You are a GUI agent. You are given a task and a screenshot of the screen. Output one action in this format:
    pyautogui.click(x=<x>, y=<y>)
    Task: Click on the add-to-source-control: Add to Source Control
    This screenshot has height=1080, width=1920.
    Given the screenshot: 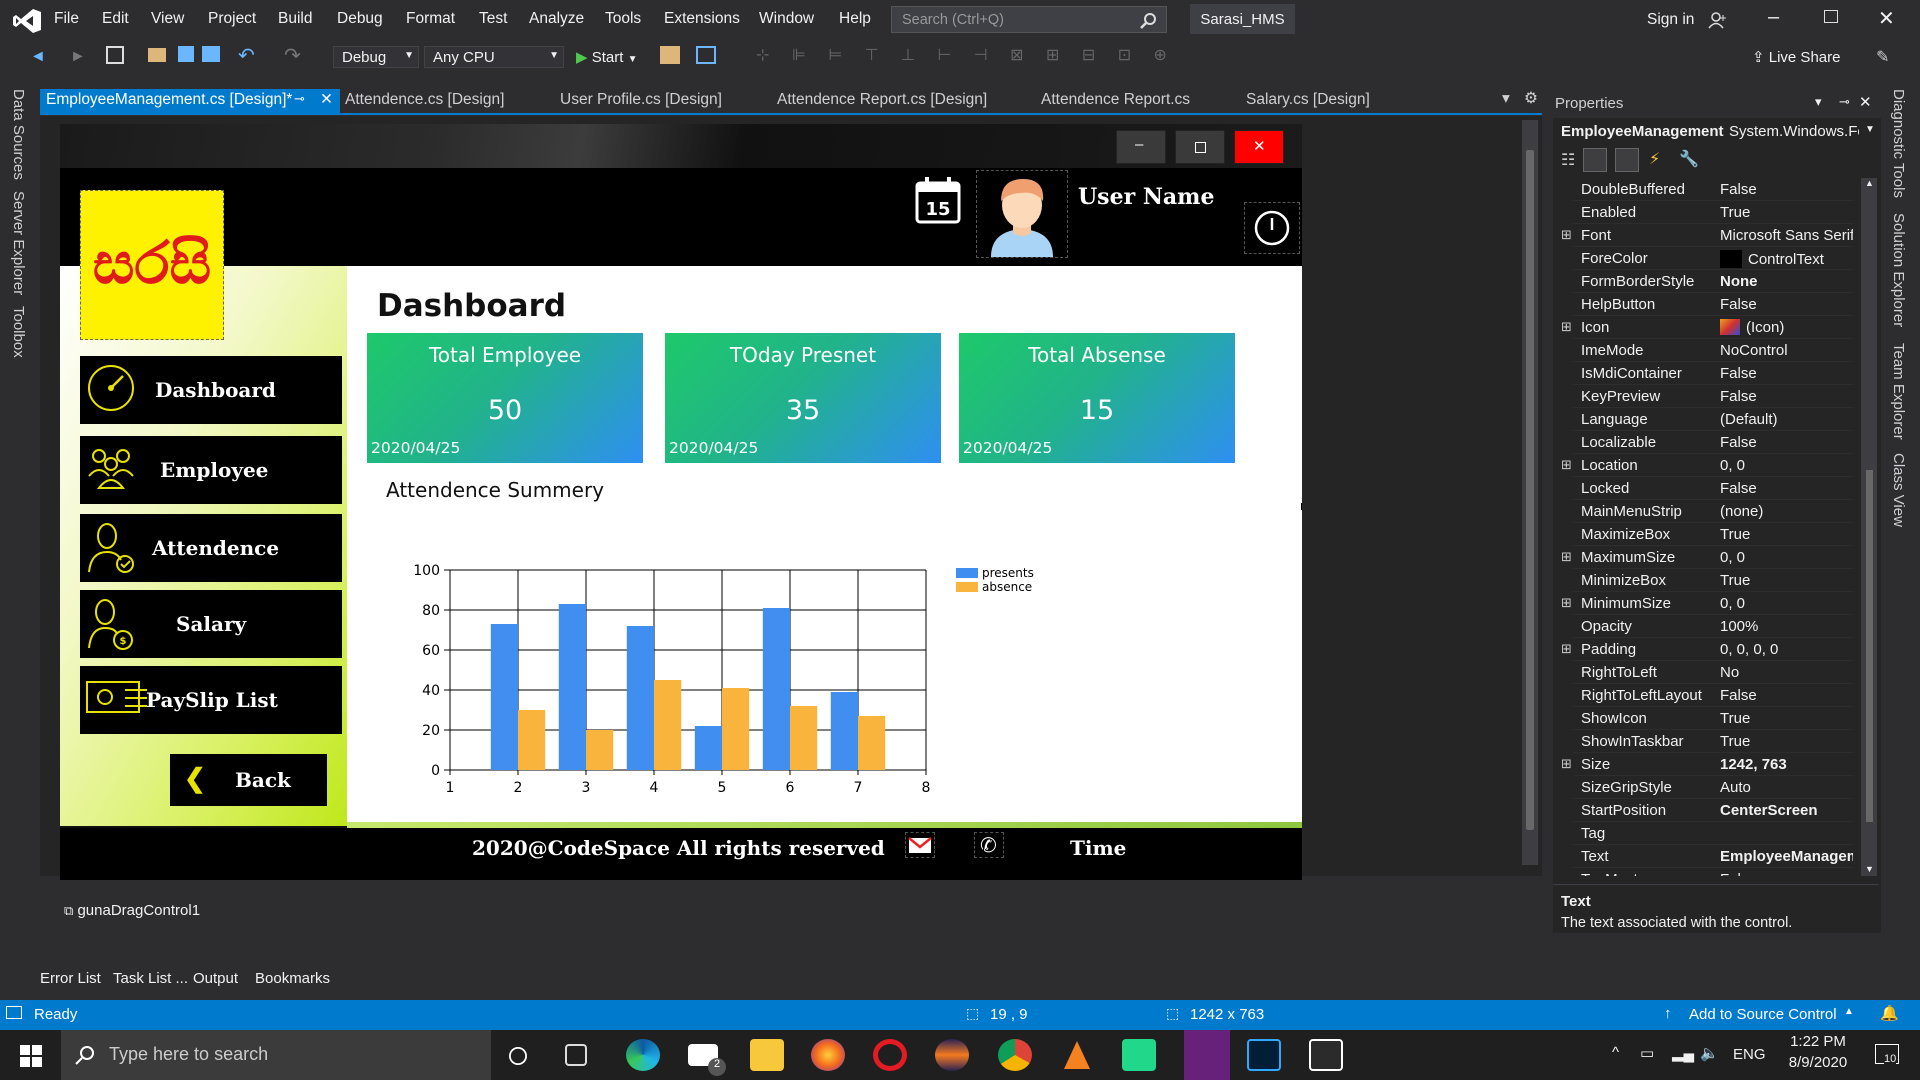 What is the action you would take?
    pyautogui.click(x=1763, y=1014)
    